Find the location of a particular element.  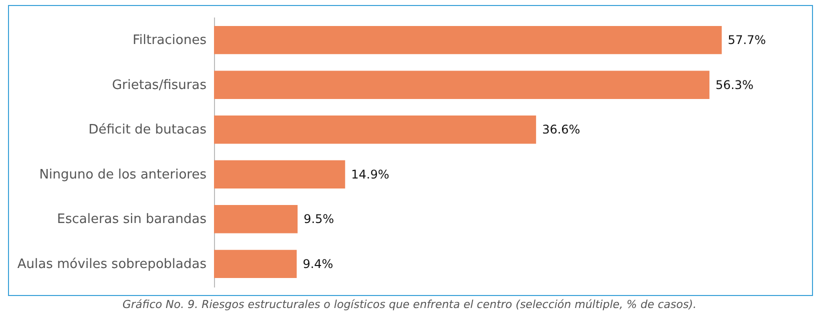

data-label: 9.5% is located at coordinates (319, 219).